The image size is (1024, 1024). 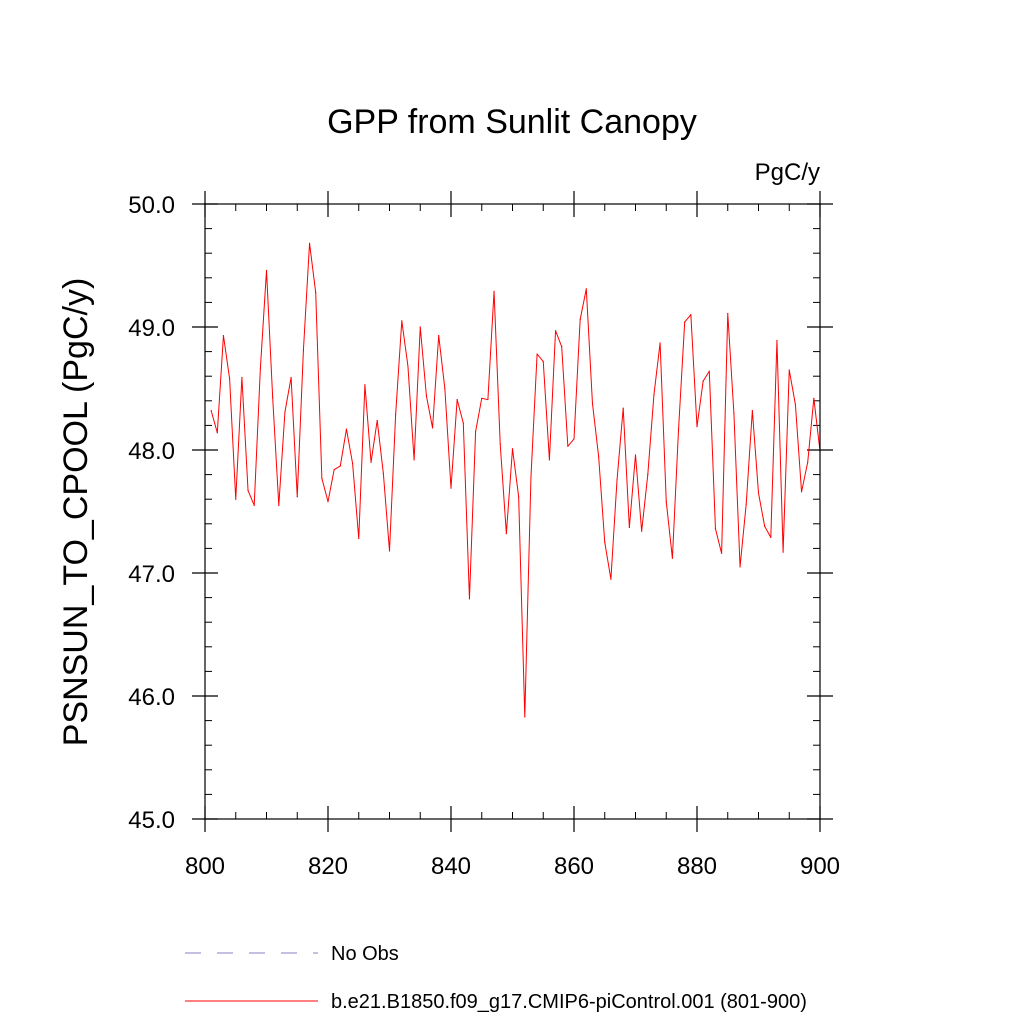 I want to click on y-tick-label: 50.0, so click(x=151, y=205).